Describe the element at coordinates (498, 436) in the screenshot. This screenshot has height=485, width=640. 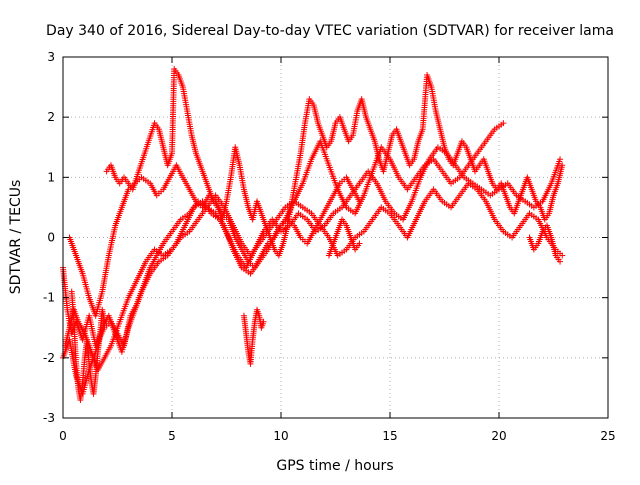
I see `x-tick-label: 20` at that location.